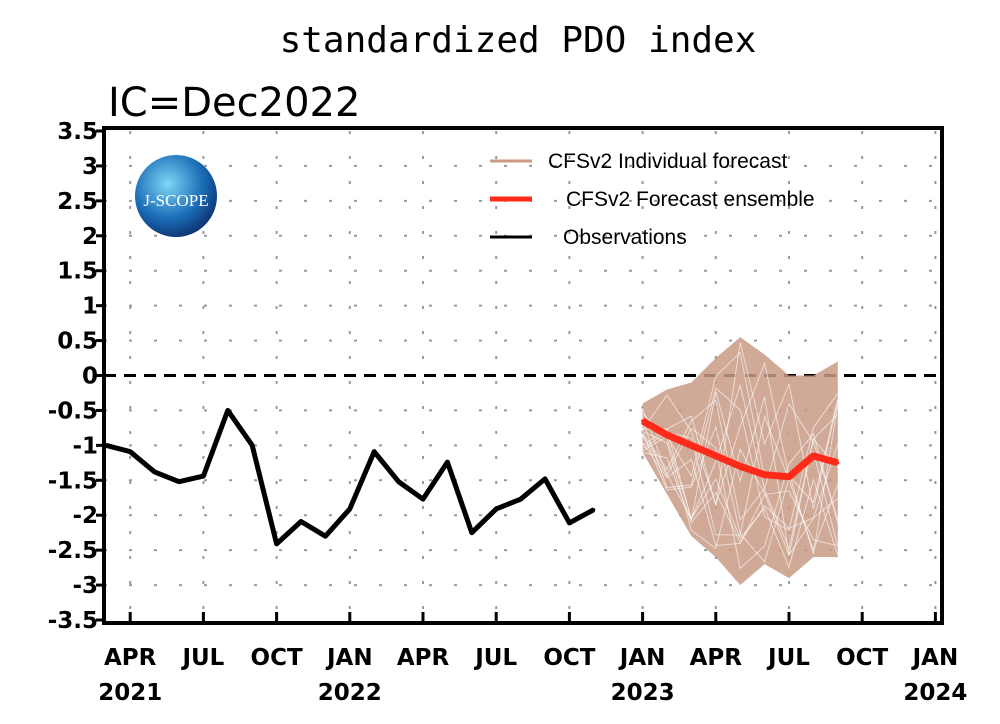 The height and width of the screenshot is (724, 1000). I want to click on logo-text: J-SCOPE, so click(175, 200).